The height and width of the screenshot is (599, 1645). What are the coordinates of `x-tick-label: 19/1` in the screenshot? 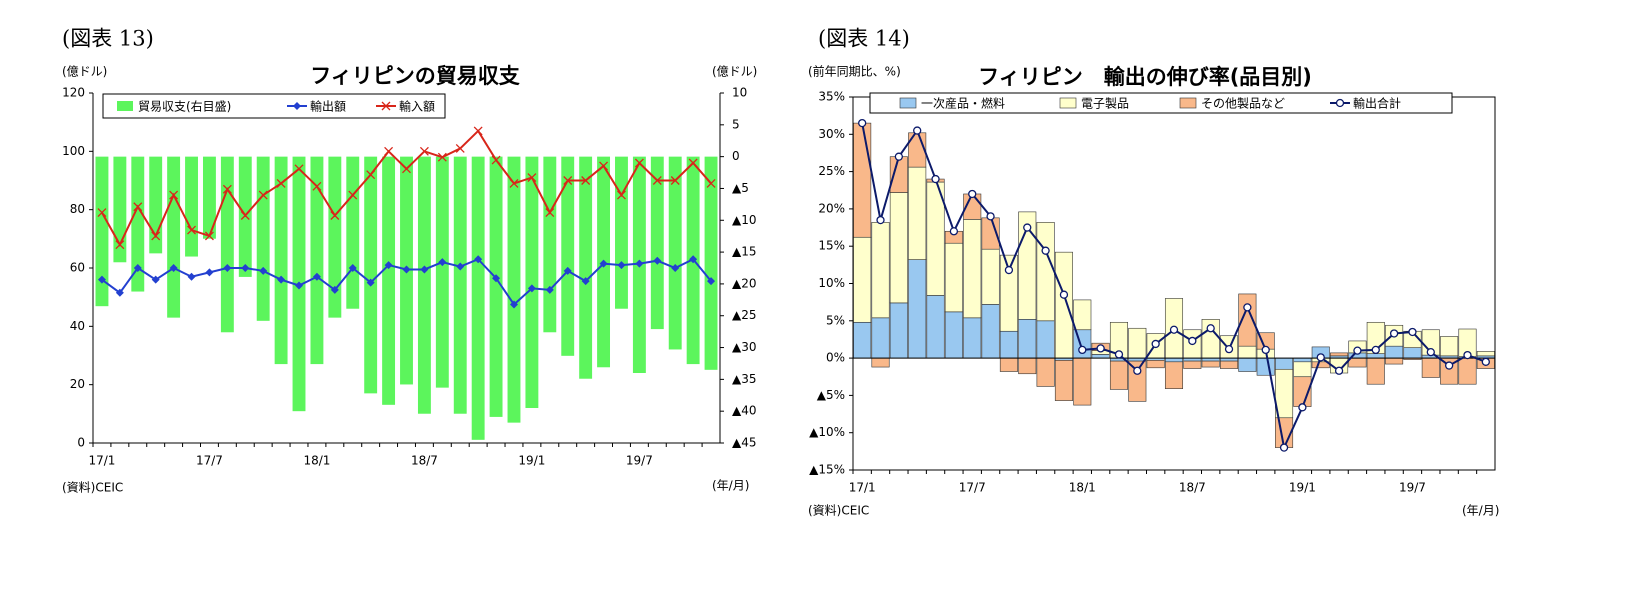 It's located at (531, 461).